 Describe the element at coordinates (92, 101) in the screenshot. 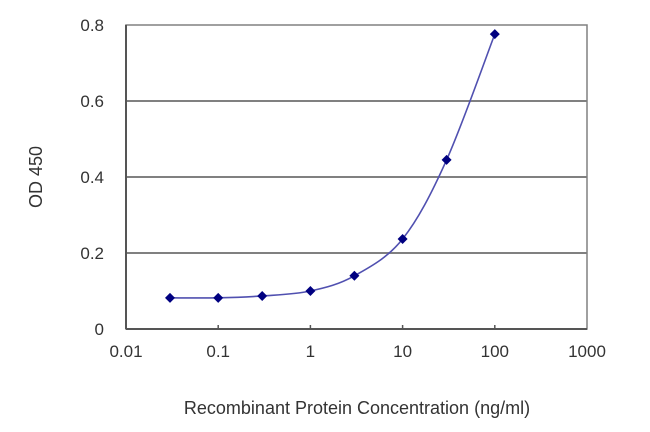

I see `y-tick-label: 0.6` at that location.